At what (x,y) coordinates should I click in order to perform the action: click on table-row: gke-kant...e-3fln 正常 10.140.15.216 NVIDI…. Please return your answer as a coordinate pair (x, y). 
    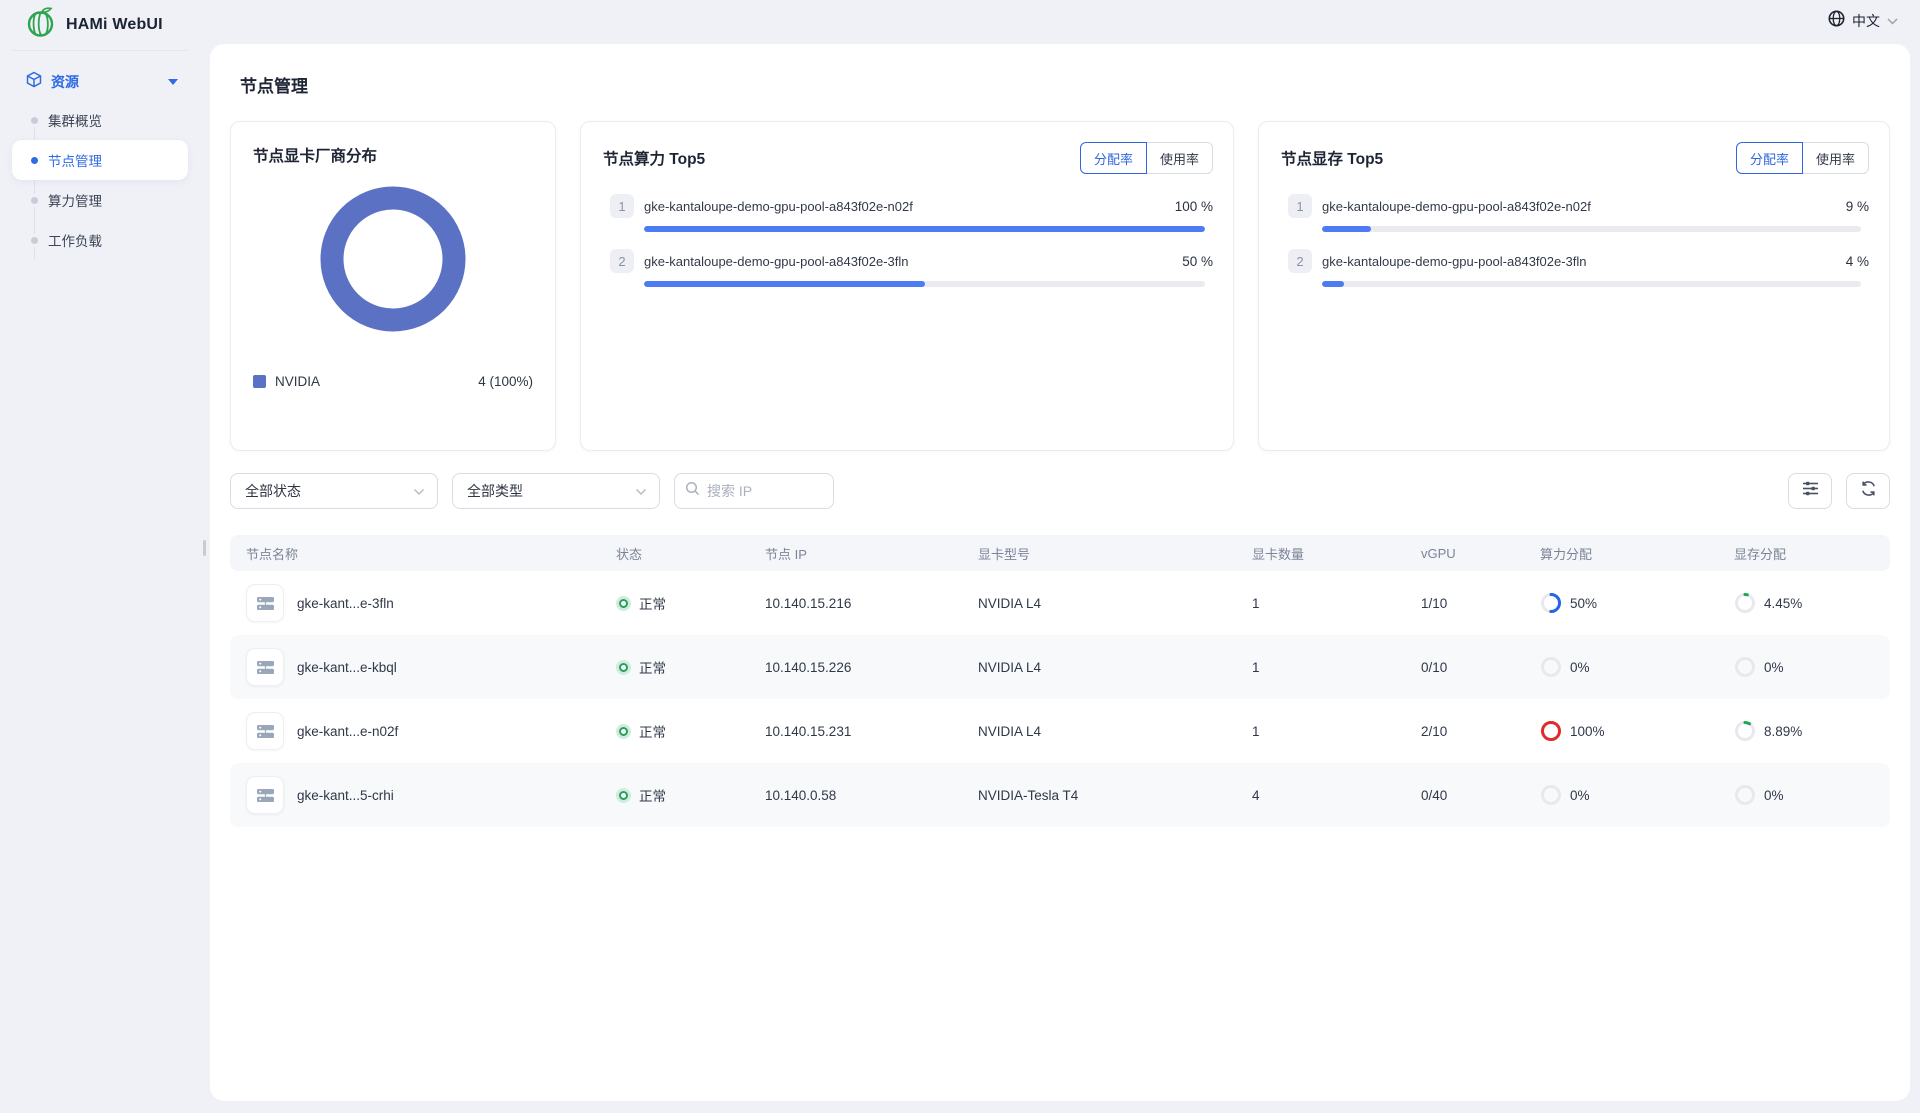
    Looking at the image, I should click on (1060, 603).